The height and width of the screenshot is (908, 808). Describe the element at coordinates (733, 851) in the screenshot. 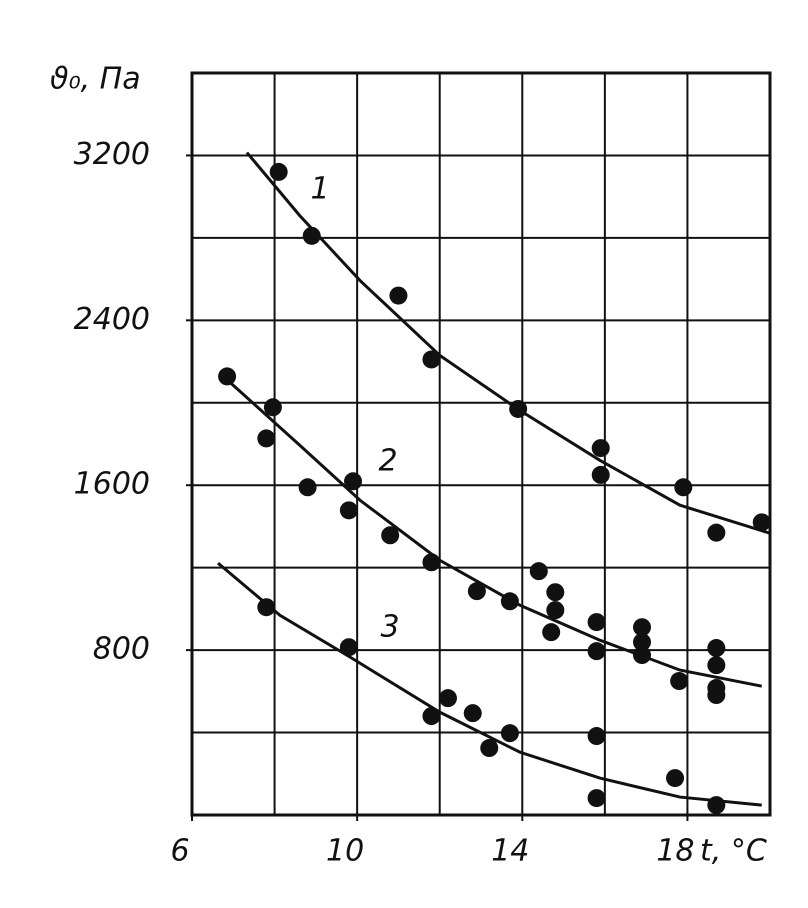

I see `x-axis-title: t, °C` at that location.